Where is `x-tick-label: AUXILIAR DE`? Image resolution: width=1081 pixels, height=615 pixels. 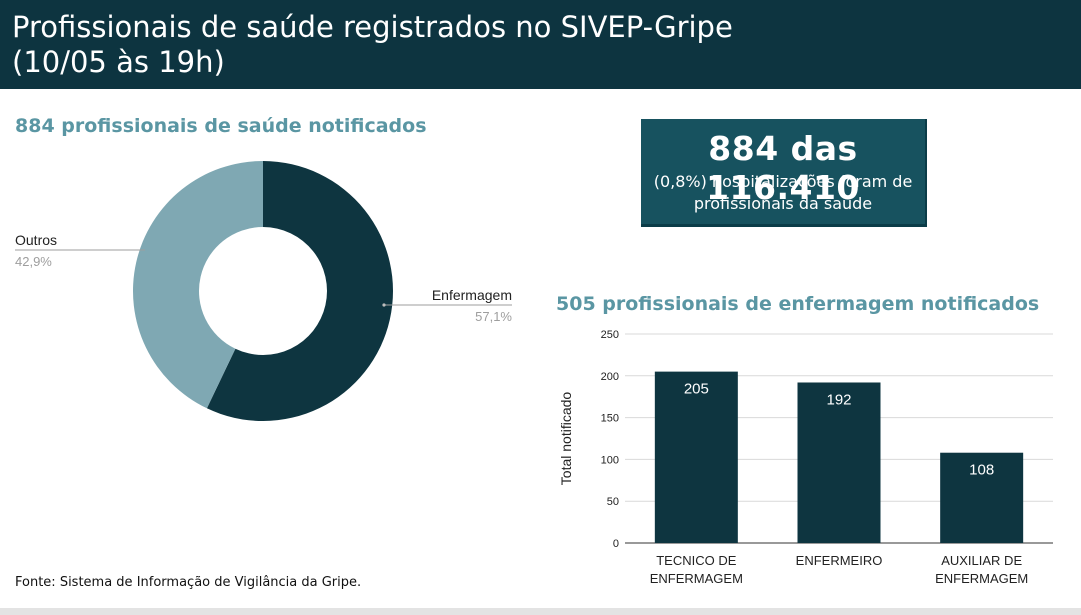
x-tick-label: AUXILIAR DE is located at coordinates (981, 560).